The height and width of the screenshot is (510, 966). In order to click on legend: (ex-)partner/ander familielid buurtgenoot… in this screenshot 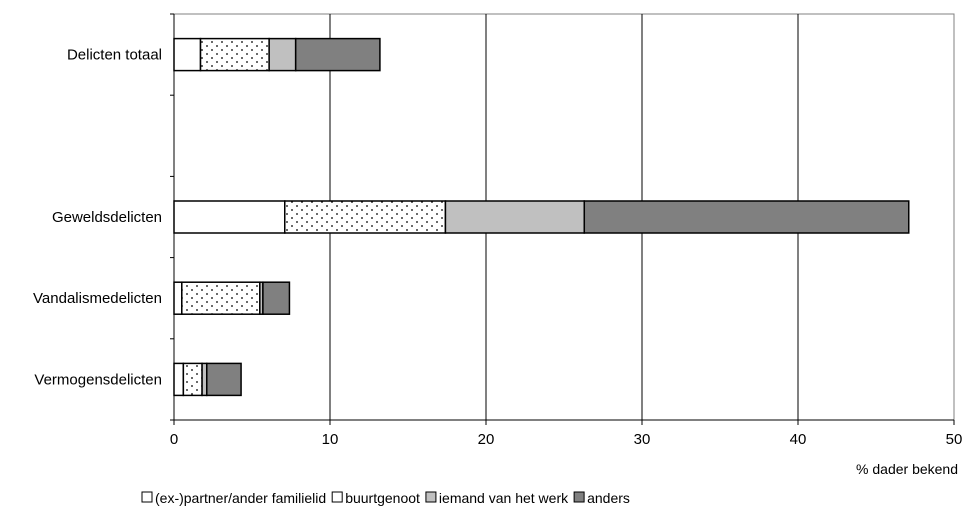, I will do `click(385, 498)`.